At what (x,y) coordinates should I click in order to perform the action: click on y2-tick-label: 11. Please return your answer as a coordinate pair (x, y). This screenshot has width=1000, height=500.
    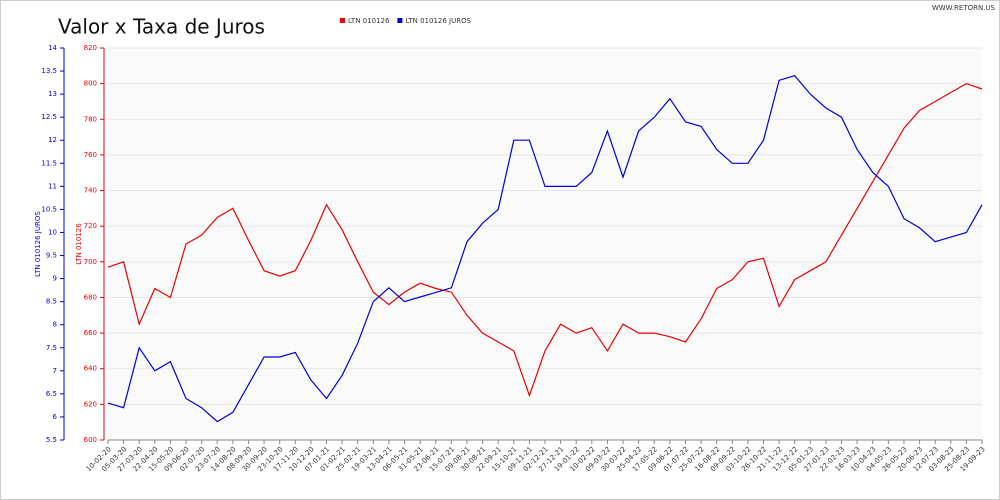
    Looking at the image, I should click on (52, 186).